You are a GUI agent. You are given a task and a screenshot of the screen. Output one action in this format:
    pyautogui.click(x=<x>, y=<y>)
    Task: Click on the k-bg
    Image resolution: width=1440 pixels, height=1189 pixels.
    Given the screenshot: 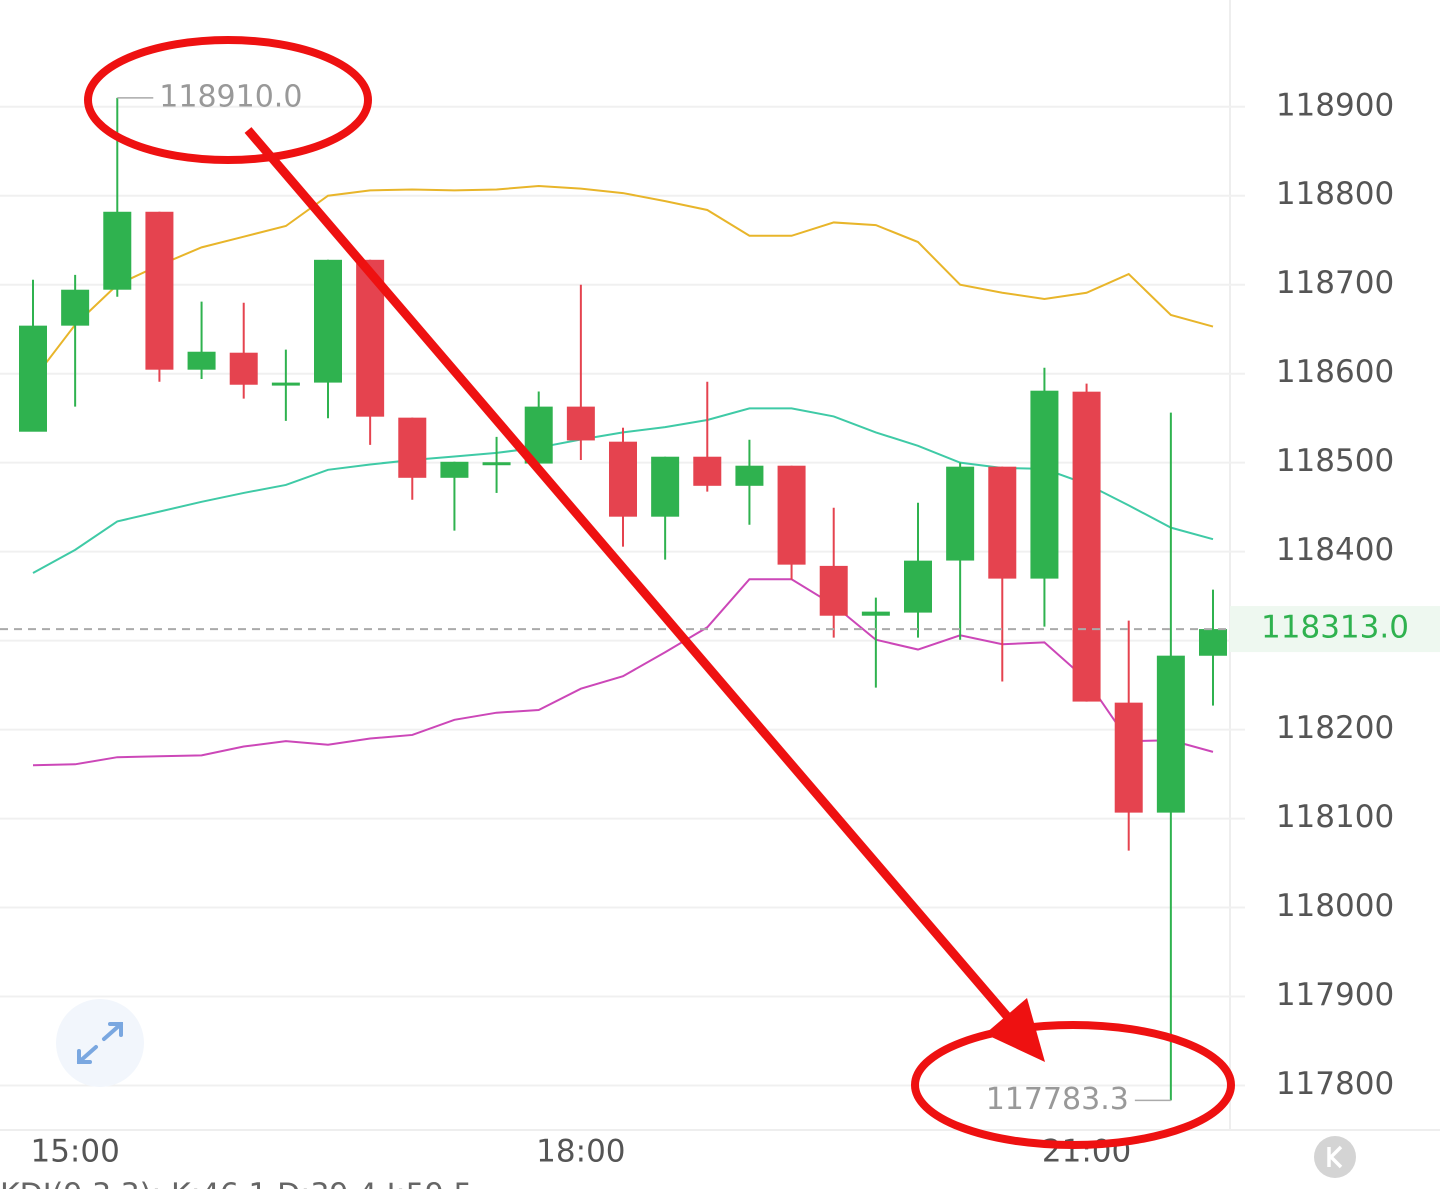 What is the action you would take?
    pyautogui.click(x=1335, y=1157)
    